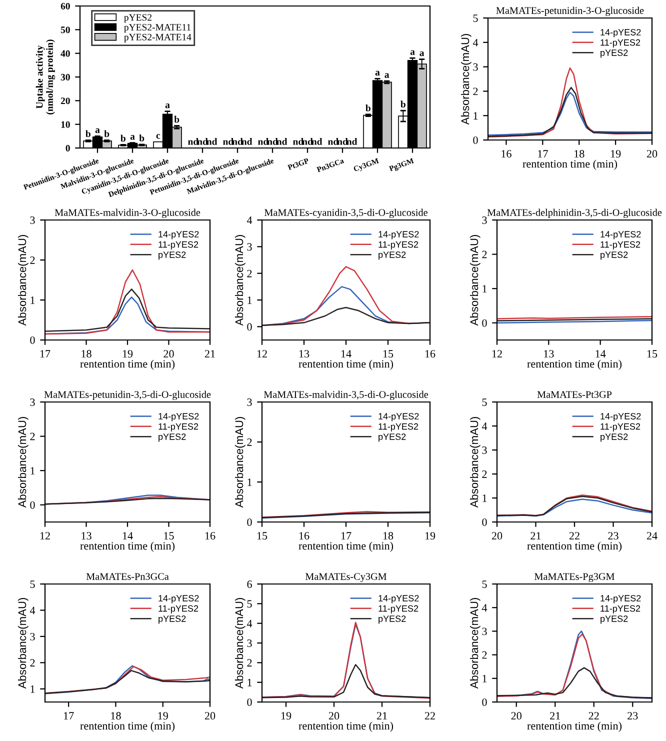  I want to click on x-tick-label: 22, so click(574, 536).